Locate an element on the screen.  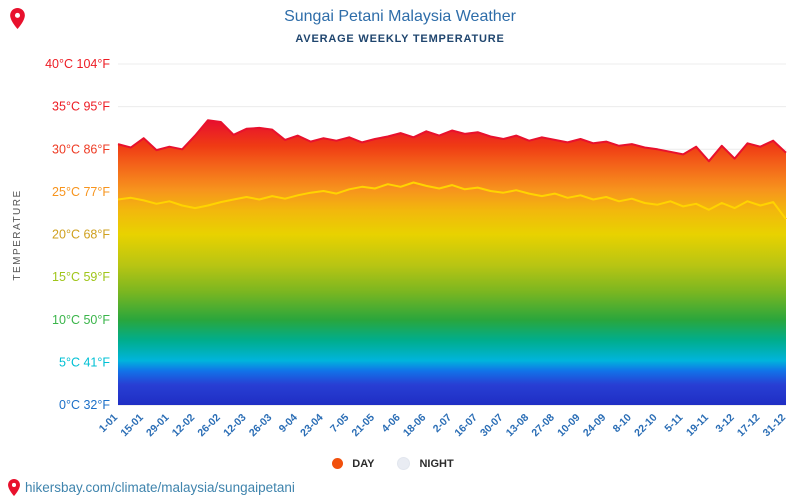
y-axis-label: 25°C 77°F is located at coordinates (81, 192).